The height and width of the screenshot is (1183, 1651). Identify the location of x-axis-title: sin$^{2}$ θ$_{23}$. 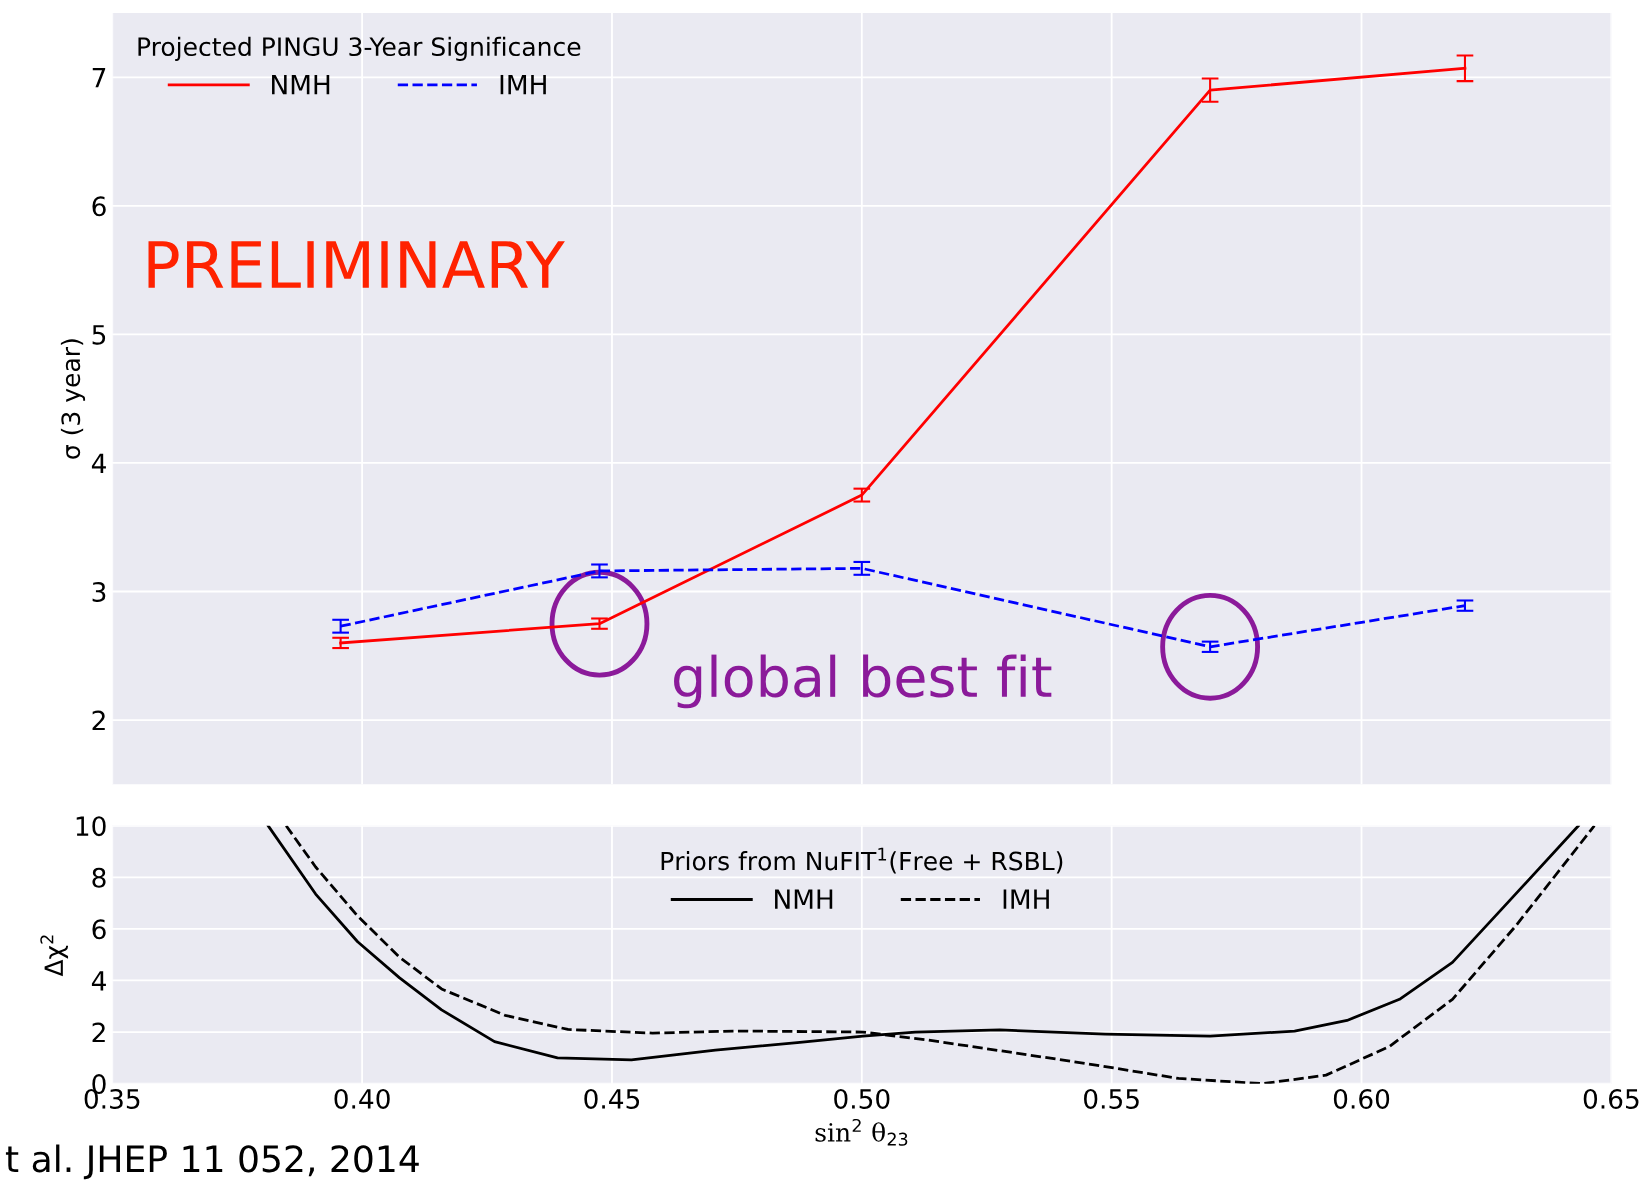
(861, 1132).